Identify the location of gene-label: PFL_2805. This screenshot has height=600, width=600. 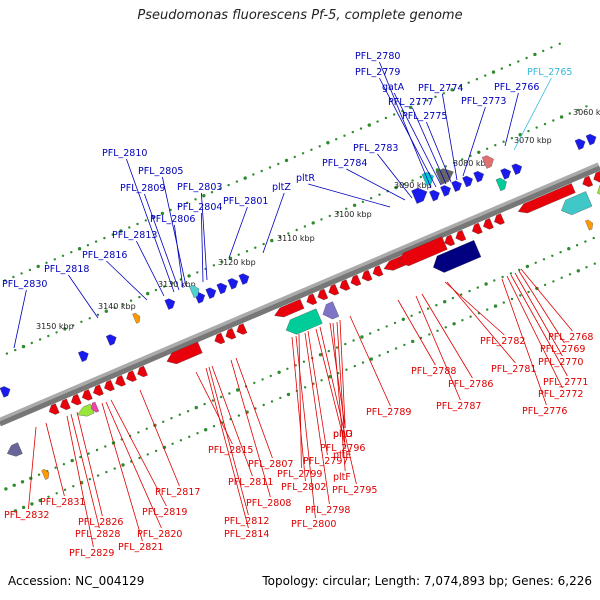
(160, 171).